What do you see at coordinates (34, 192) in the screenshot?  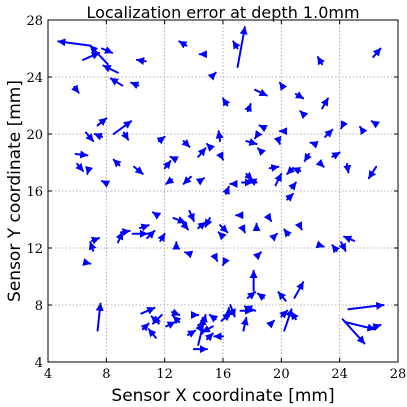 I see `y-tick-label: 16` at bounding box center [34, 192].